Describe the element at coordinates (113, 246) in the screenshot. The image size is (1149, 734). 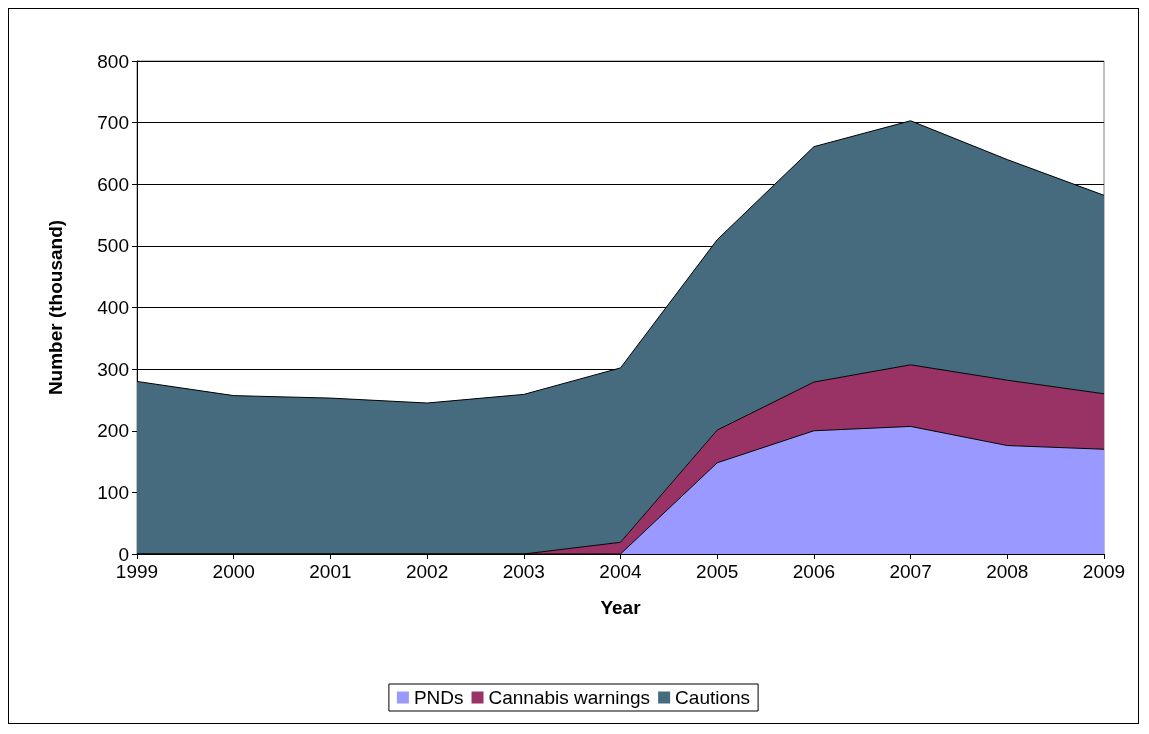
I see `y-tick-label: 500` at that location.